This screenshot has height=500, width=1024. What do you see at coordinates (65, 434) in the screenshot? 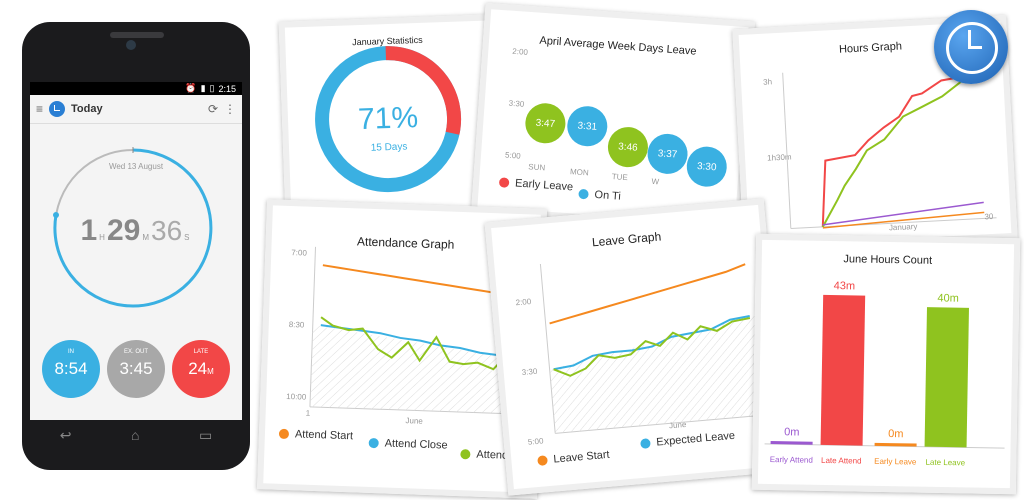
I see `back-icon: ↩` at bounding box center [65, 434].